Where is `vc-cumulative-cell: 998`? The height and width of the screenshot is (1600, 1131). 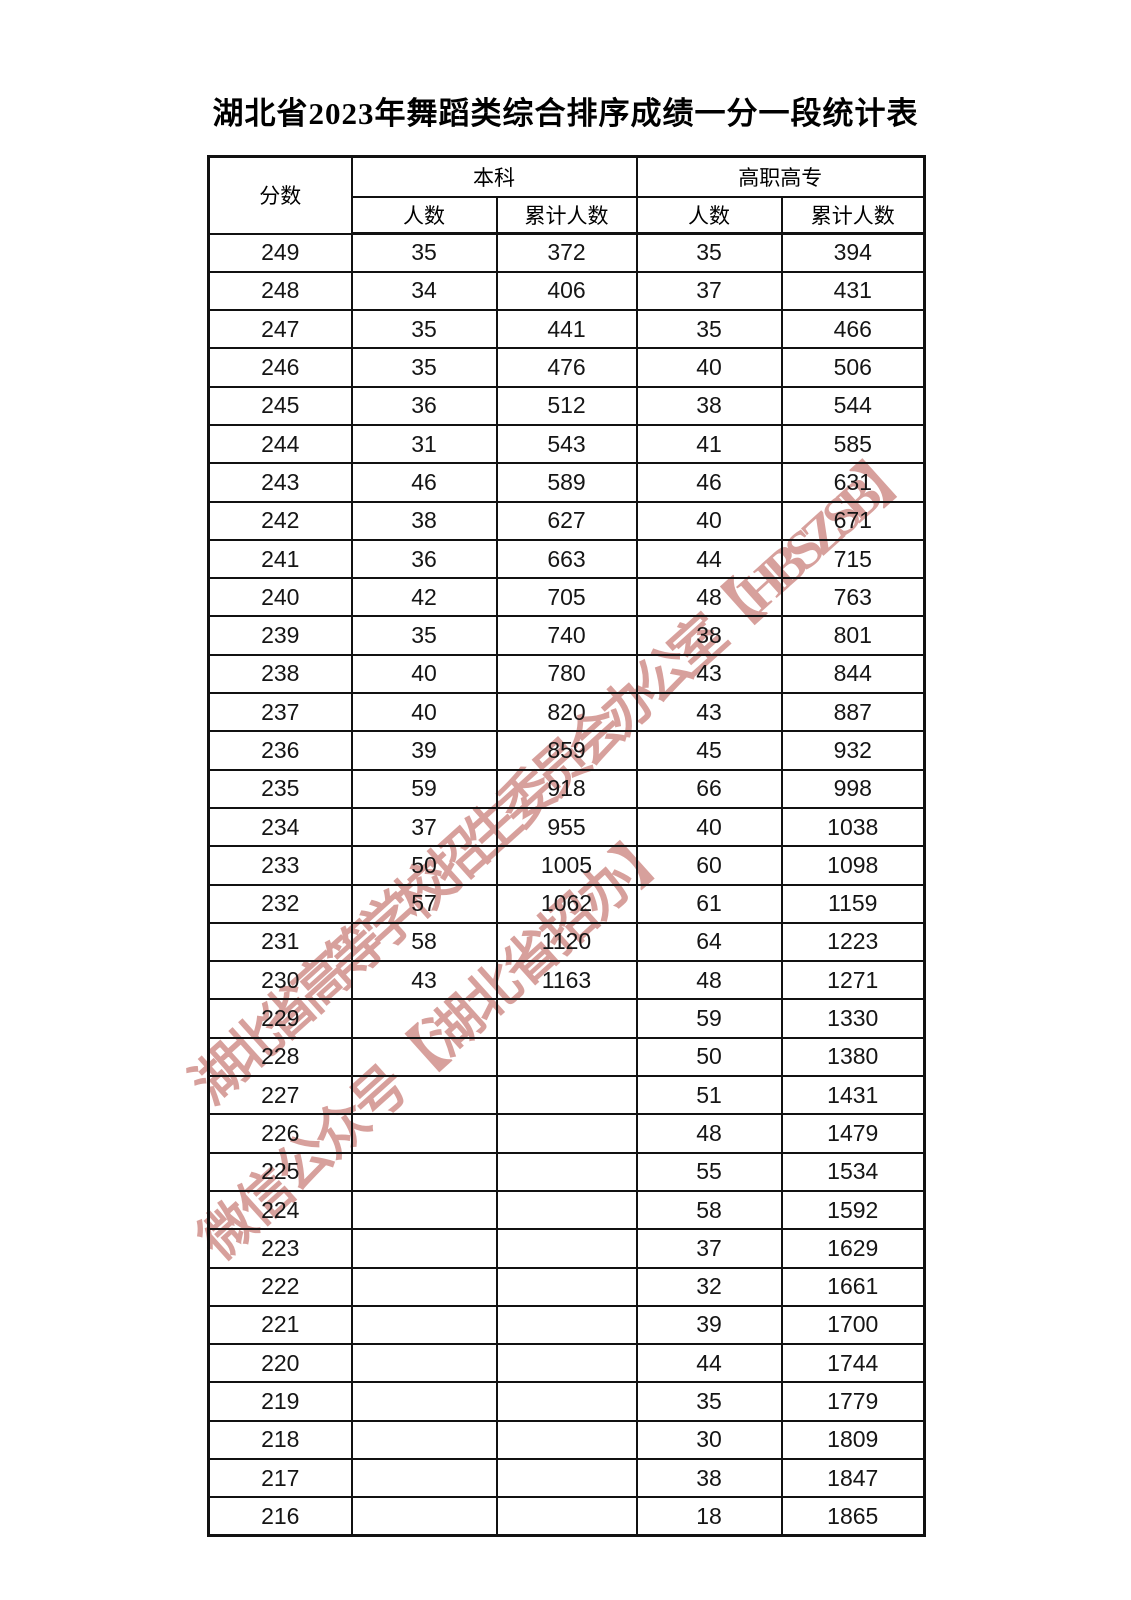 vc-cumulative-cell: 998 is located at coordinates (853, 788).